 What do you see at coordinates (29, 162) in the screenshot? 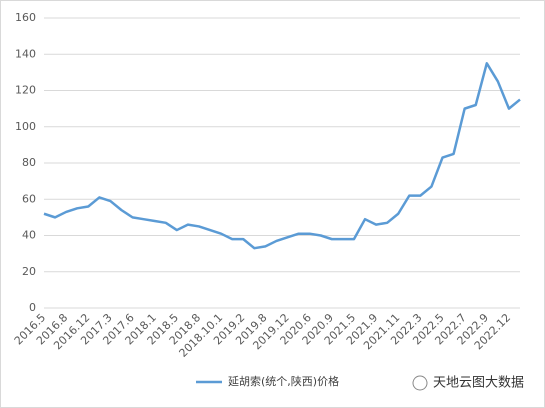
I see `y-tick-label: 80` at bounding box center [29, 162].